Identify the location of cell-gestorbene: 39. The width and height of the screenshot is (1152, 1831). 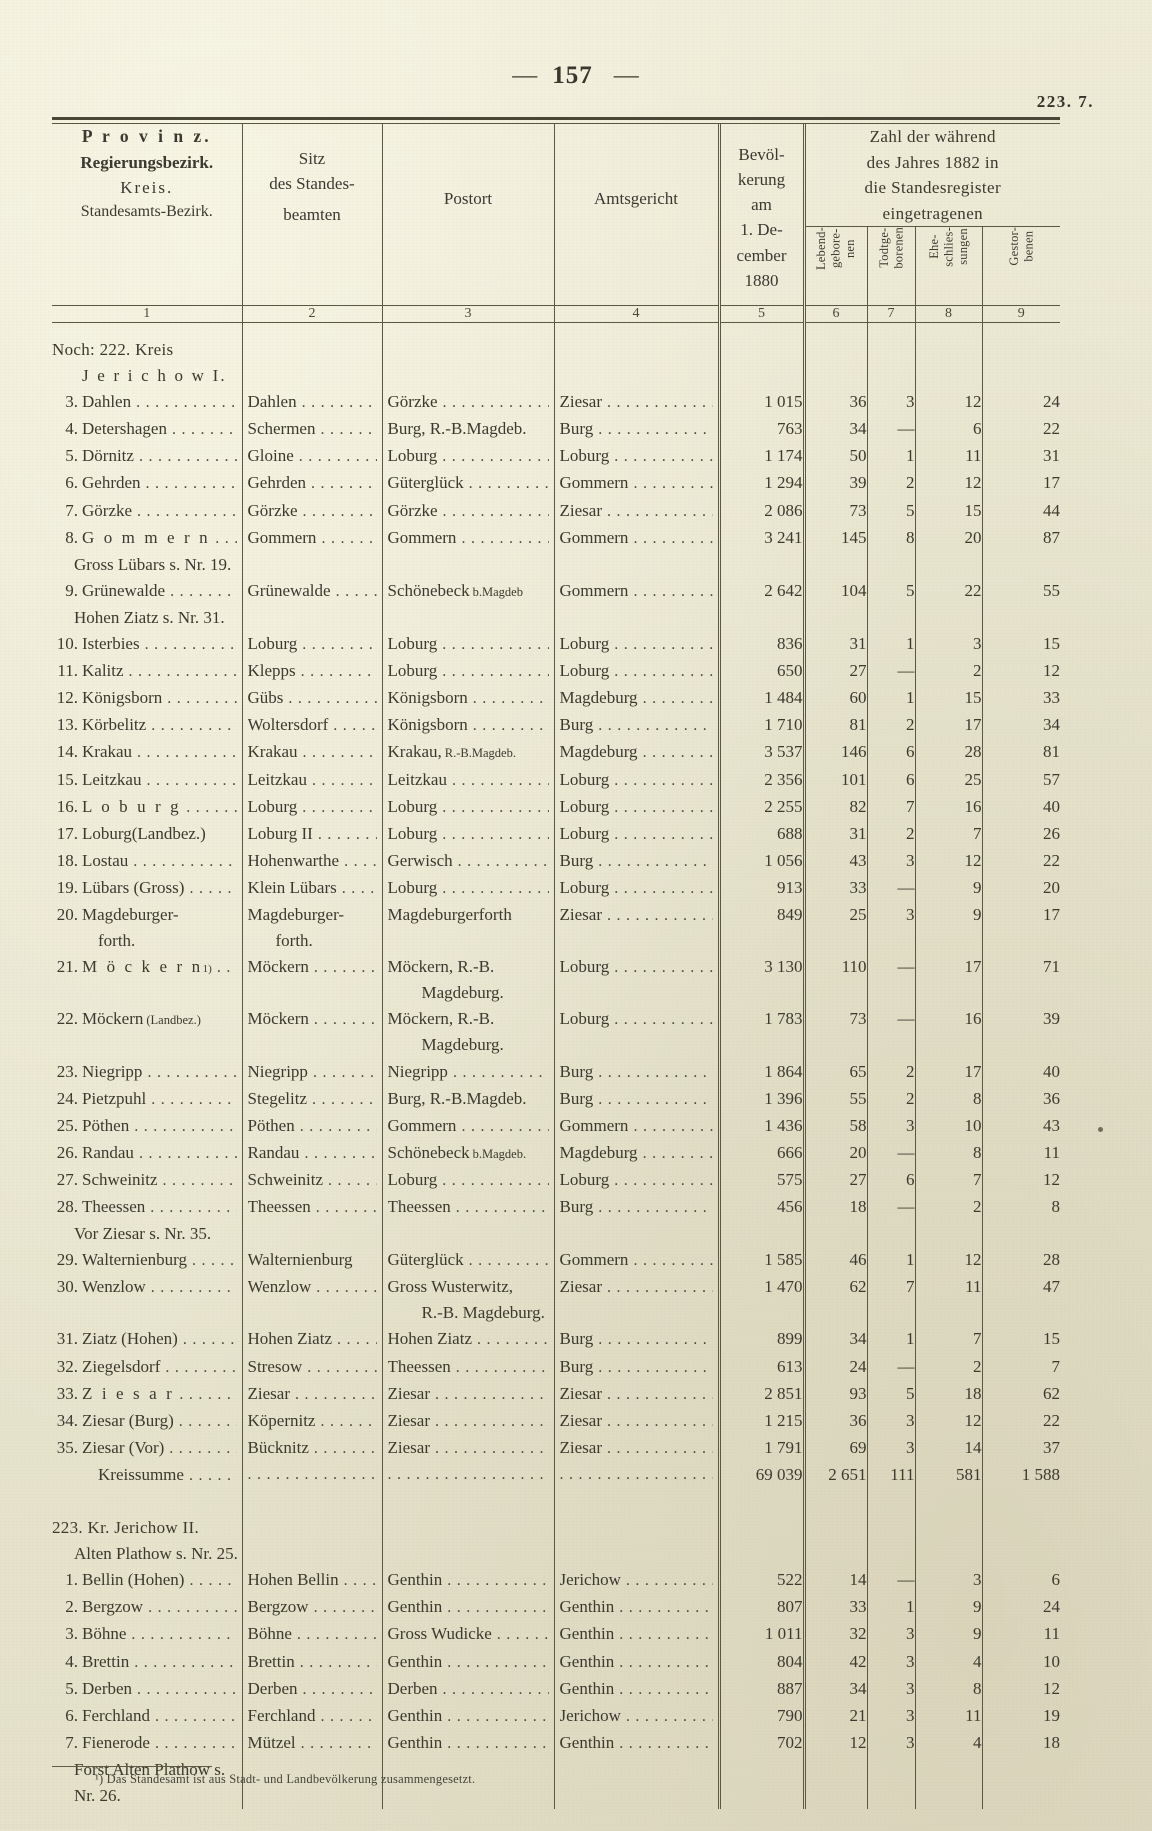
(1052, 1019).